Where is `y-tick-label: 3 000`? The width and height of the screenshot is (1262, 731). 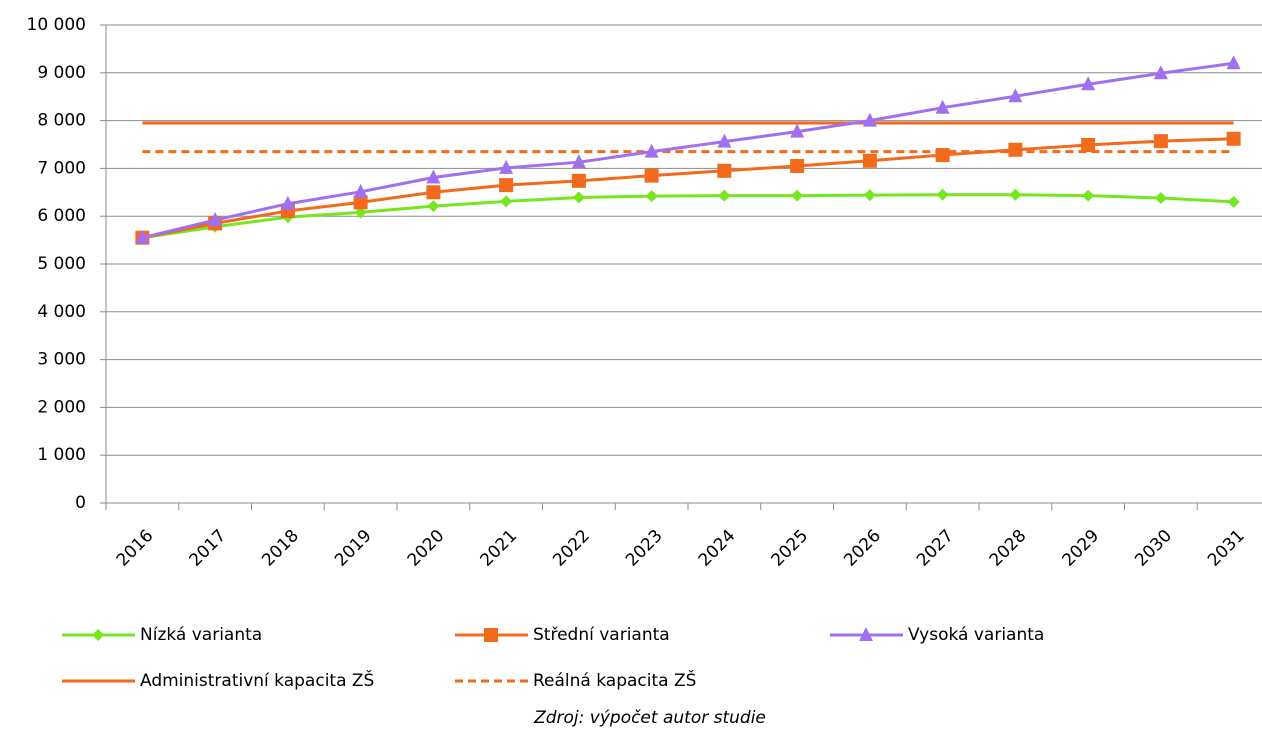
y-tick-label: 3 000 is located at coordinates (61, 360).